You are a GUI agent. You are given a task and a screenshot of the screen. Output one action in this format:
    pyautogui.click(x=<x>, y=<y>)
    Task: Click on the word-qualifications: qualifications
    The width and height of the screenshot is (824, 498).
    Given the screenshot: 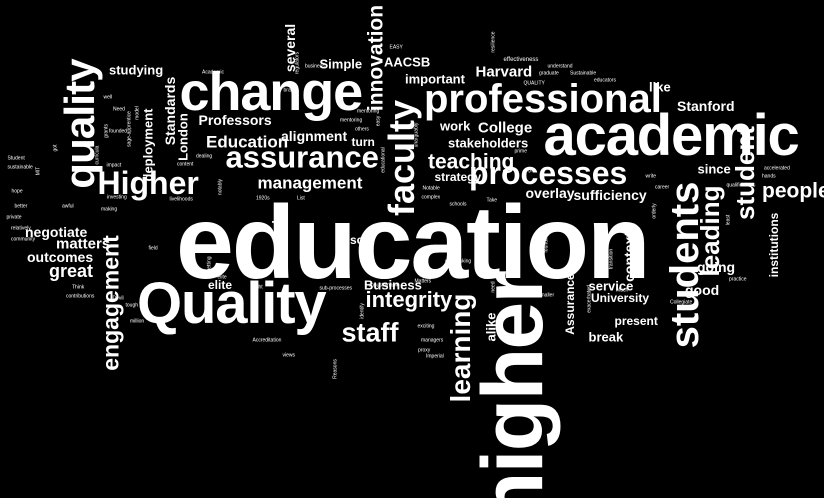 What is the action you would take?
    pyautogui.click(x=741, y=185)
    